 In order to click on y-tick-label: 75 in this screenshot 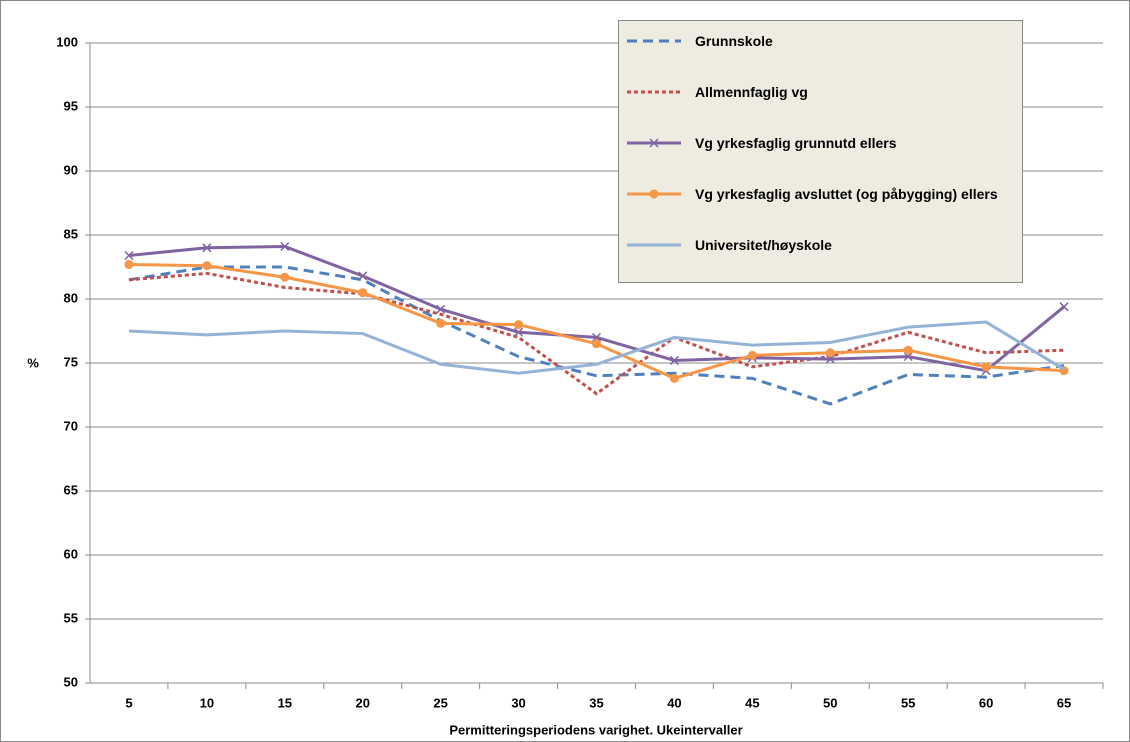, I will do `click(71, 361)`.